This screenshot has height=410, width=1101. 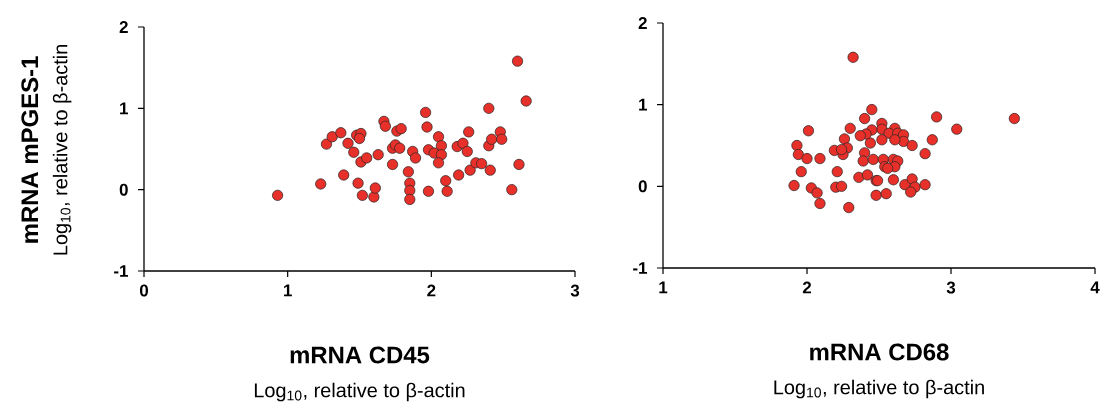 I want to click on x-tick-label: 0, so click(x=144, y=290).